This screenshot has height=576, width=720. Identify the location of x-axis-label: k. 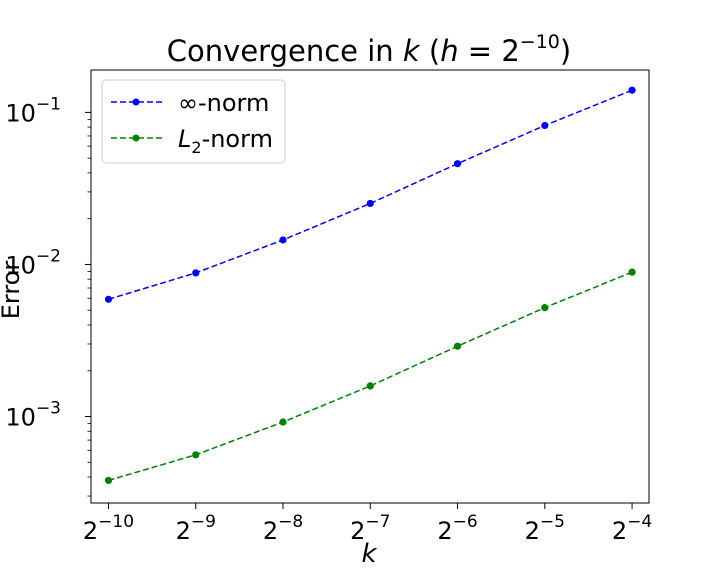
(369, 554).